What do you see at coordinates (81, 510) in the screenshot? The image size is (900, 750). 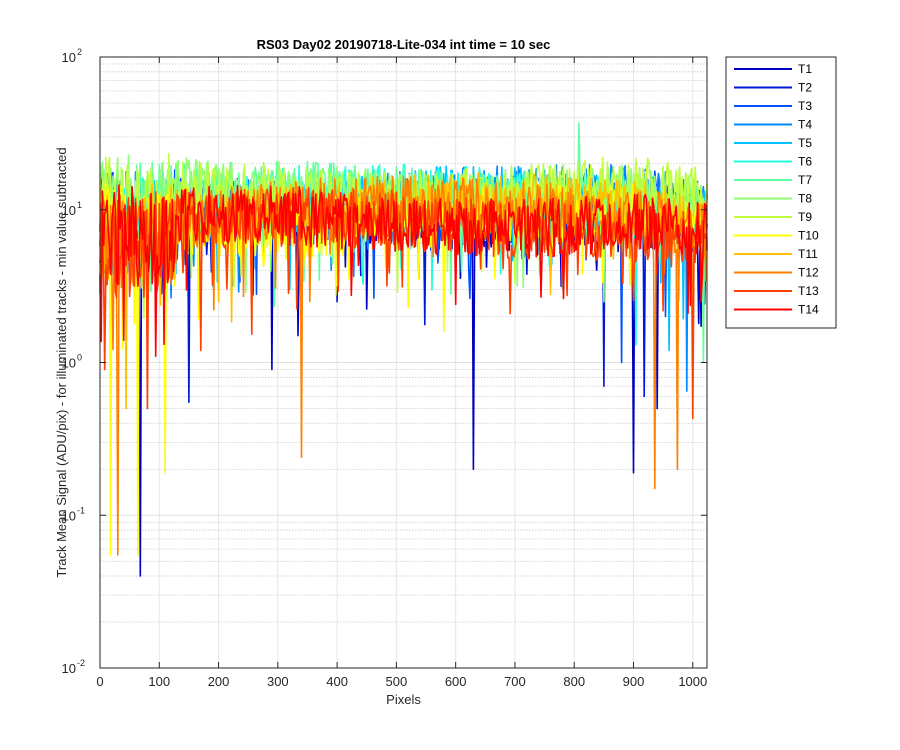 I see `y-tick-exponent: -1` at bounding box center [81, 510].